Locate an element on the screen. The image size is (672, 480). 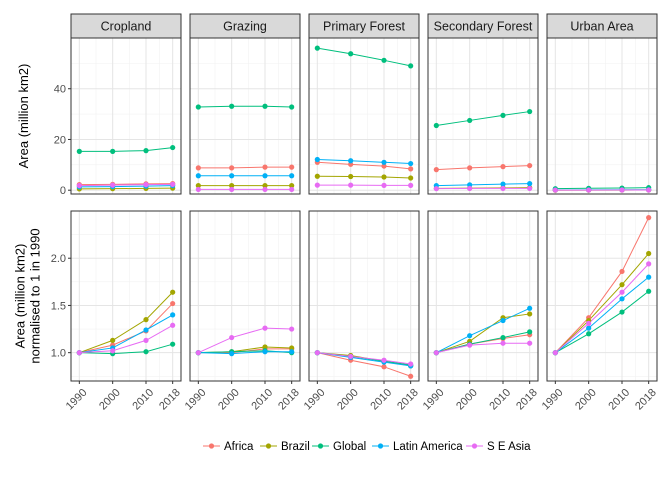
facet-label-primary-forest: Primary Forest is located at coordinates (364, 27).